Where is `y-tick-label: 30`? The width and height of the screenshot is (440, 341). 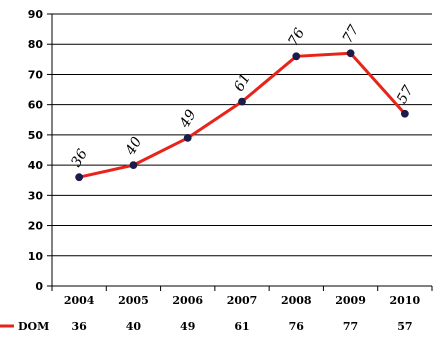 y-tick-label: 30 is located at coordinates (36, 195).